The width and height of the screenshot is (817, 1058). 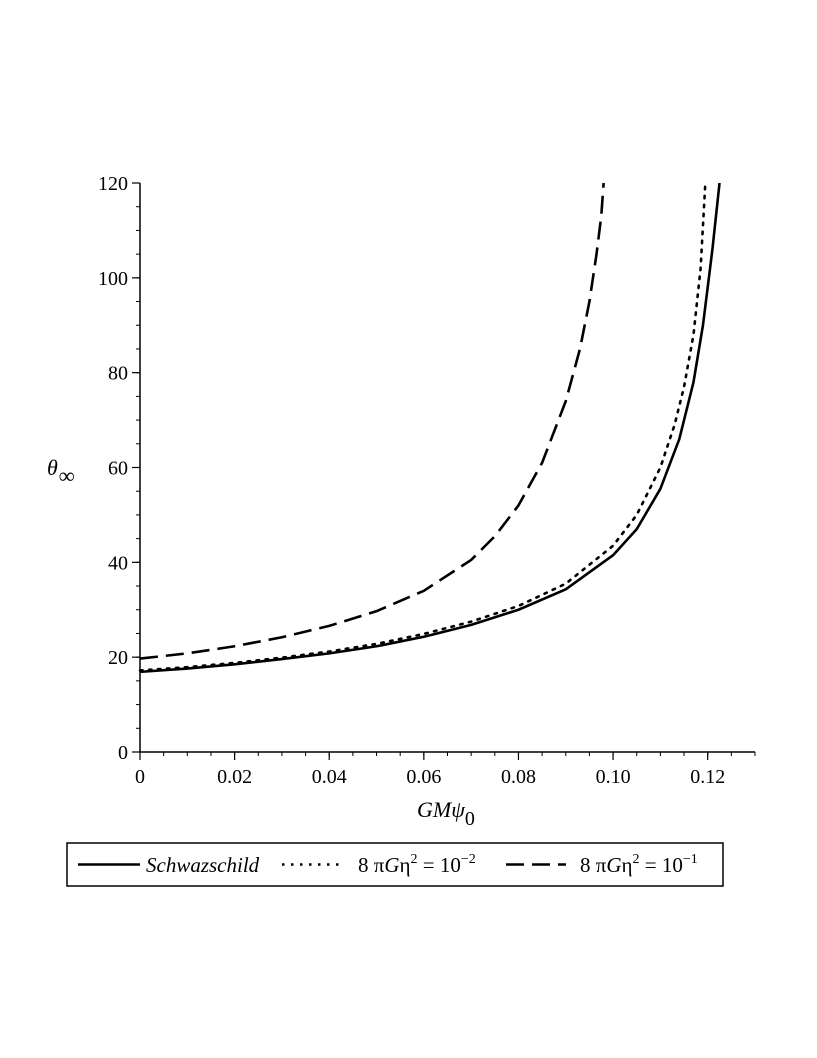 I want to click on x-tick-label: 0.04, so click(x=329, y=777).